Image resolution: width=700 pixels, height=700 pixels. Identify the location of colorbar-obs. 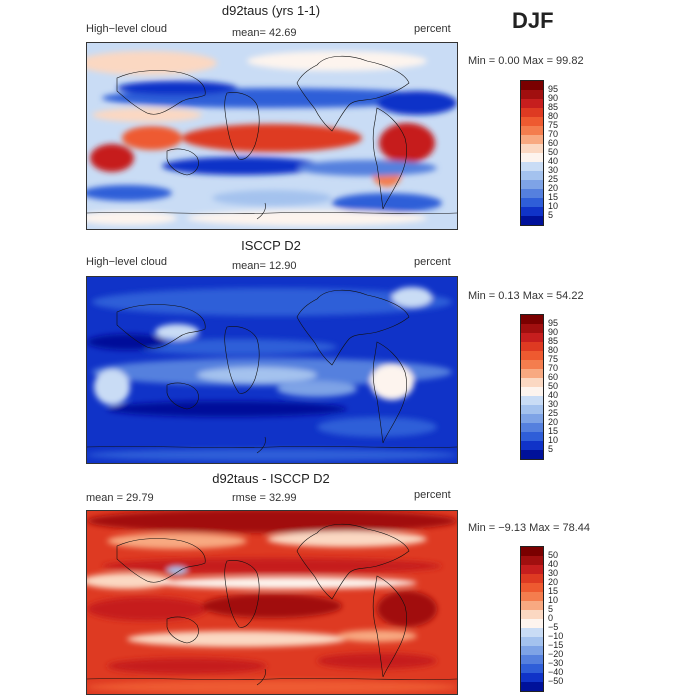
(532, 387).